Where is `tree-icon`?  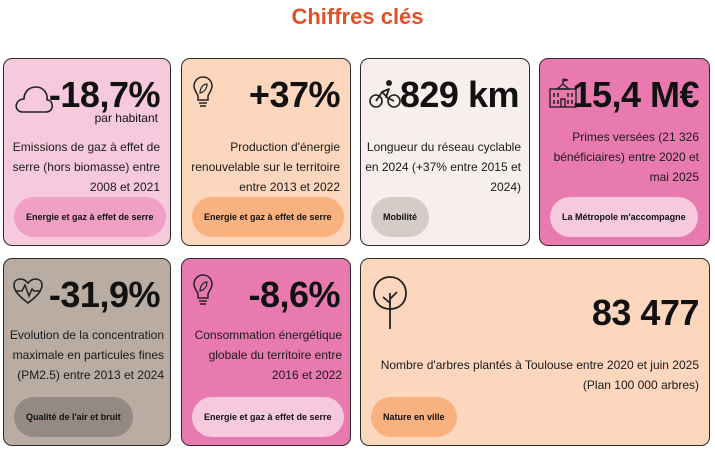
tree-icon is located at coordinates (390, 304).